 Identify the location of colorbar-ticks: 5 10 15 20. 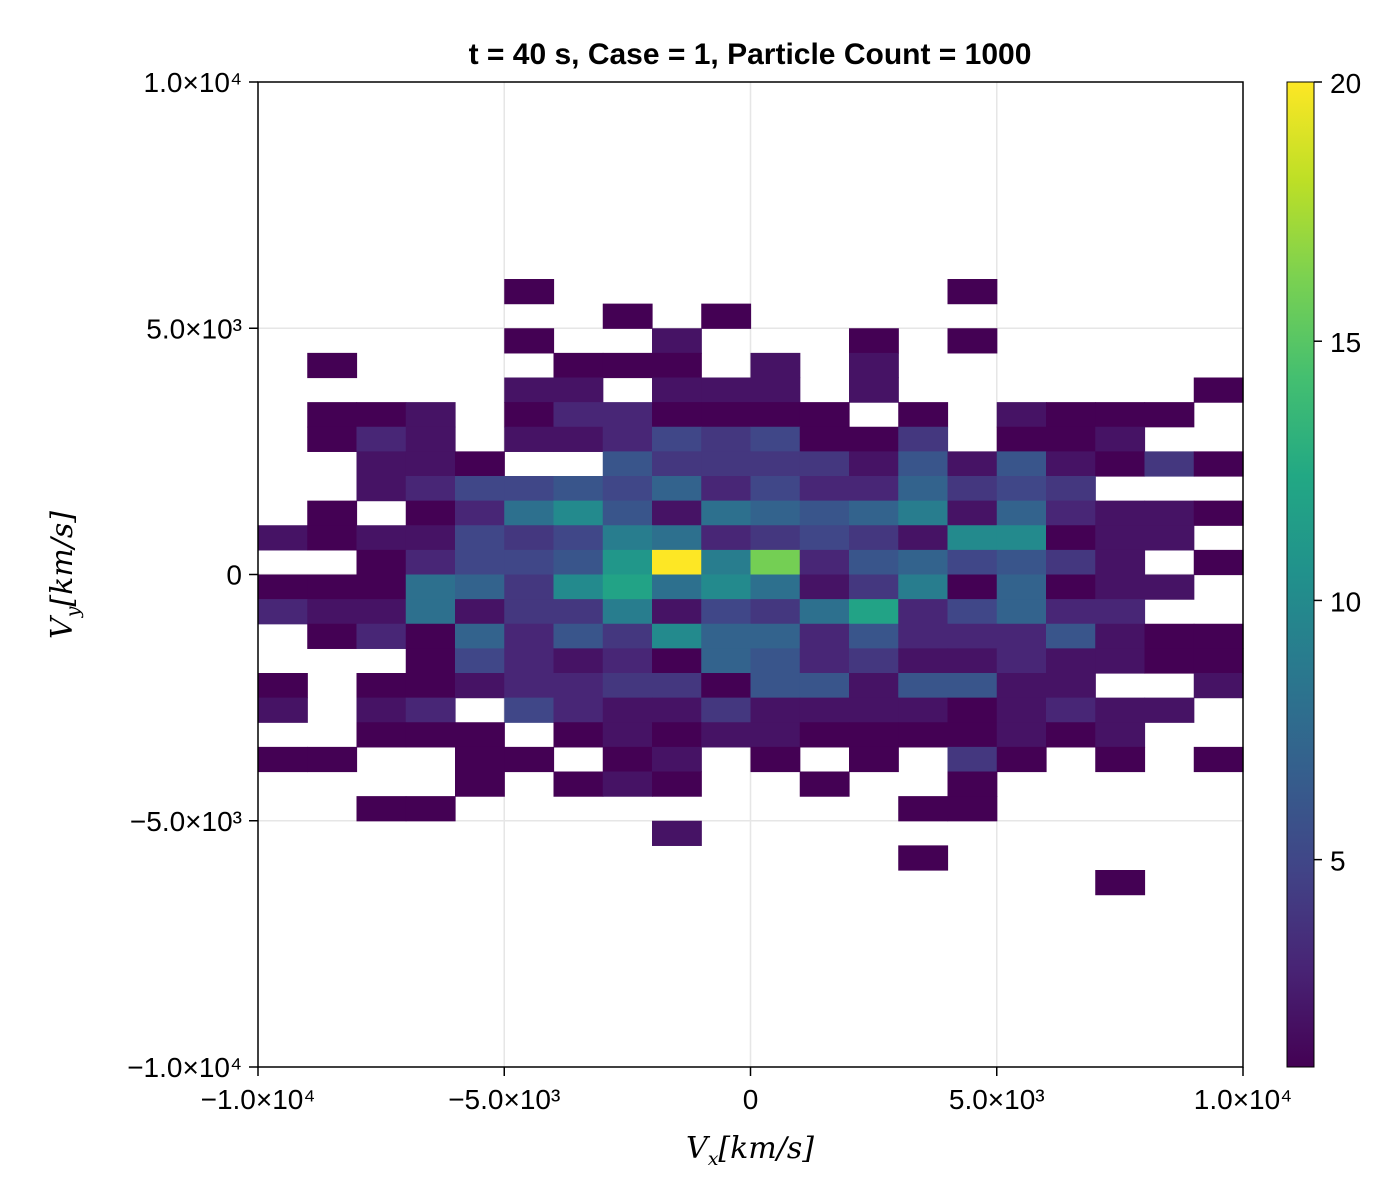
(1337, 472).